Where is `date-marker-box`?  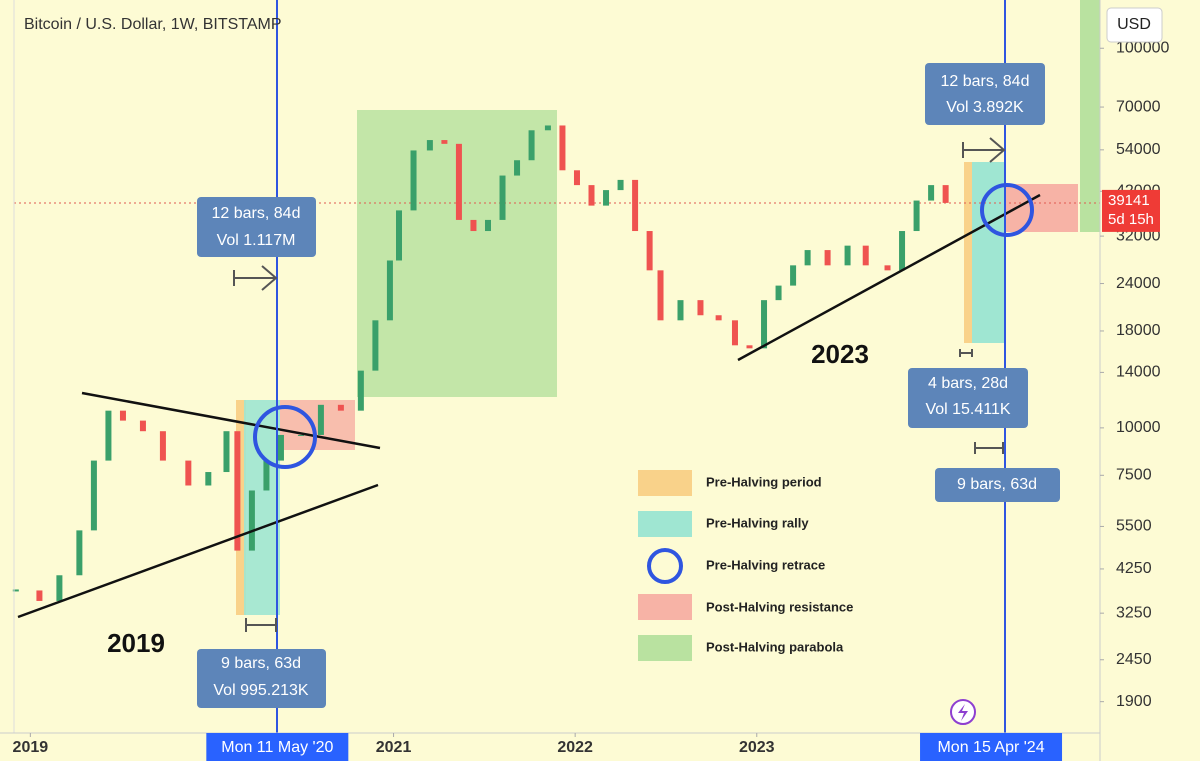 date-marker-box is located at coordinates (991, 747).